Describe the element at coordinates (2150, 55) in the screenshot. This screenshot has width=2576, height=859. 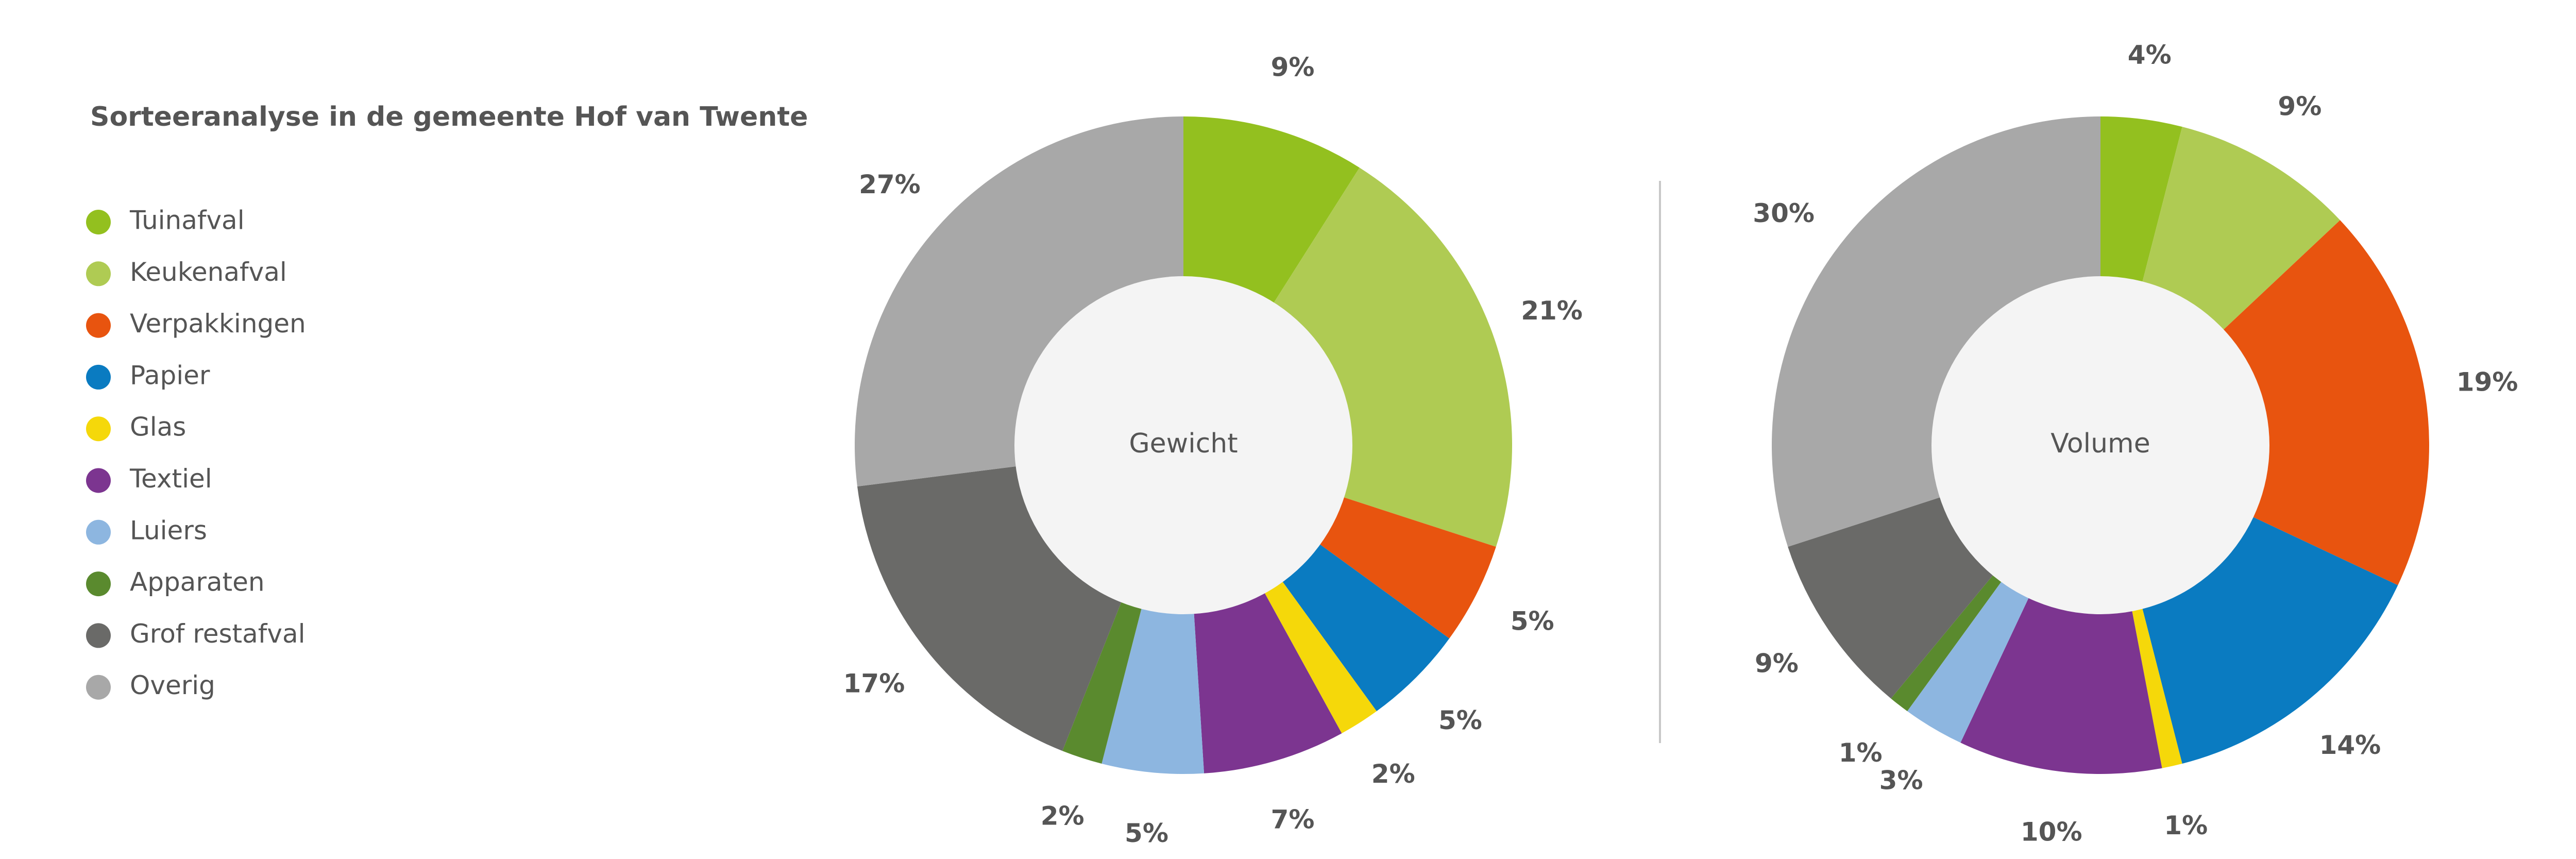
I see `data-label: 4%` at that location.